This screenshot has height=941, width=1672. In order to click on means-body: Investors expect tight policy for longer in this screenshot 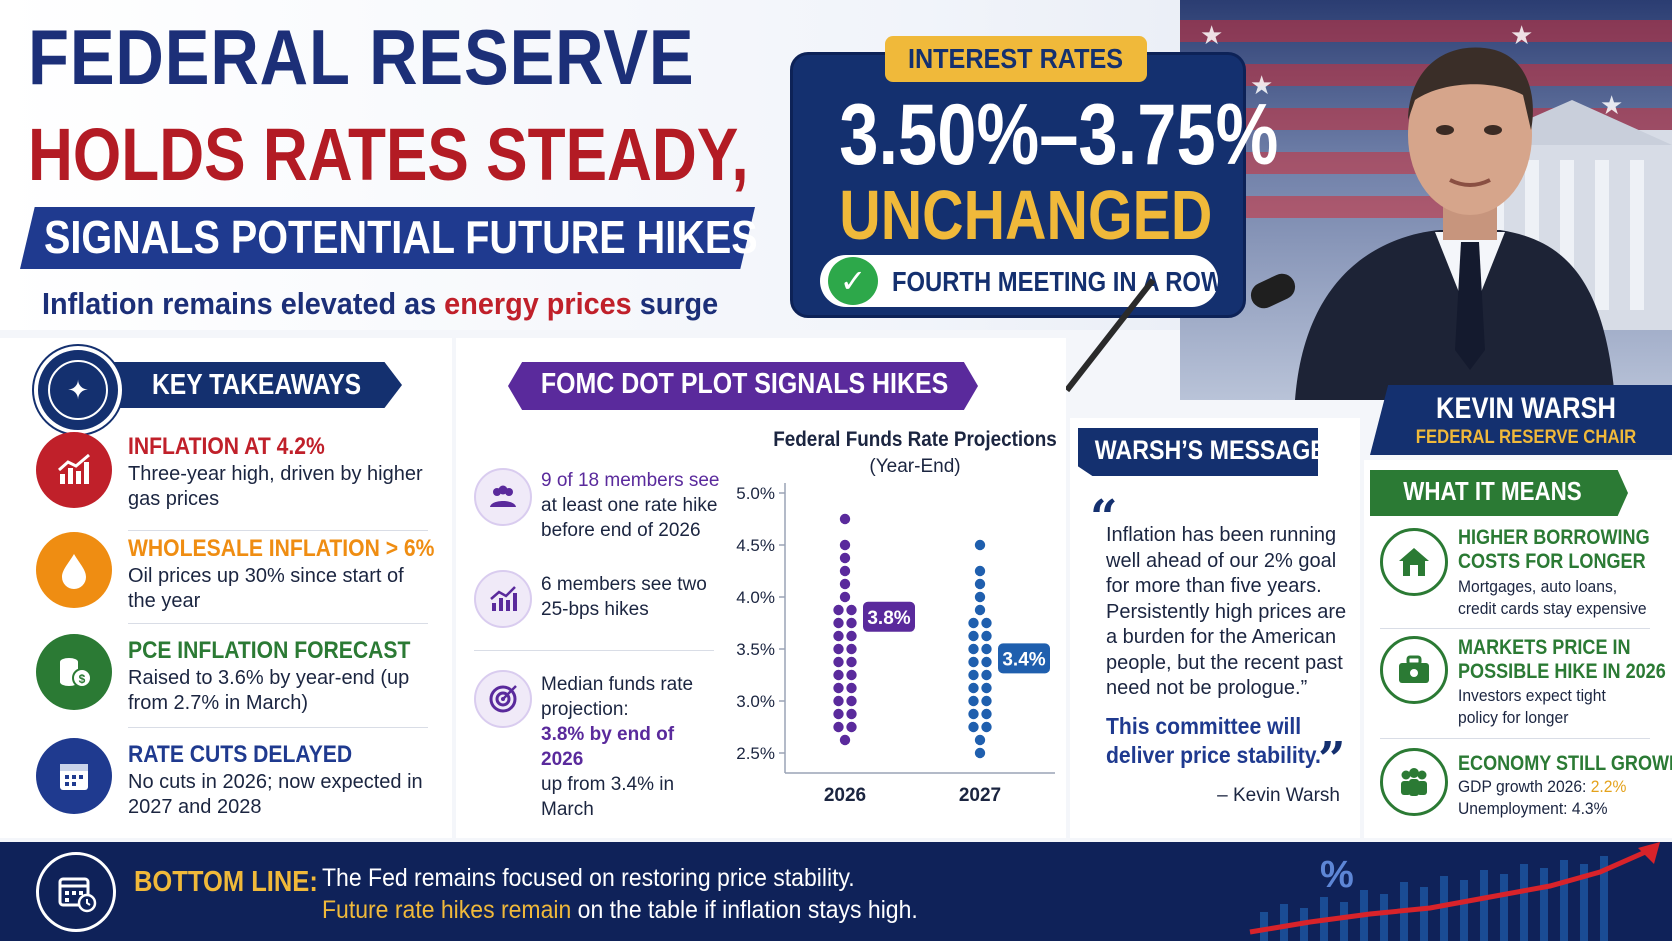, I will do `click(1532, 706)`.